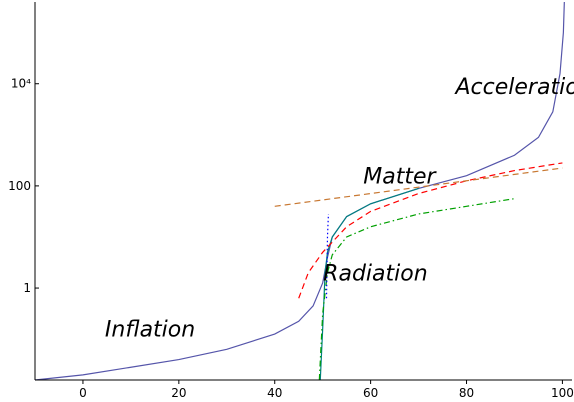  What do you see at coordinates (21, 84) in the screenshot?
I see `y-tick-label: 10⁴` at bounding box center [21, 84].